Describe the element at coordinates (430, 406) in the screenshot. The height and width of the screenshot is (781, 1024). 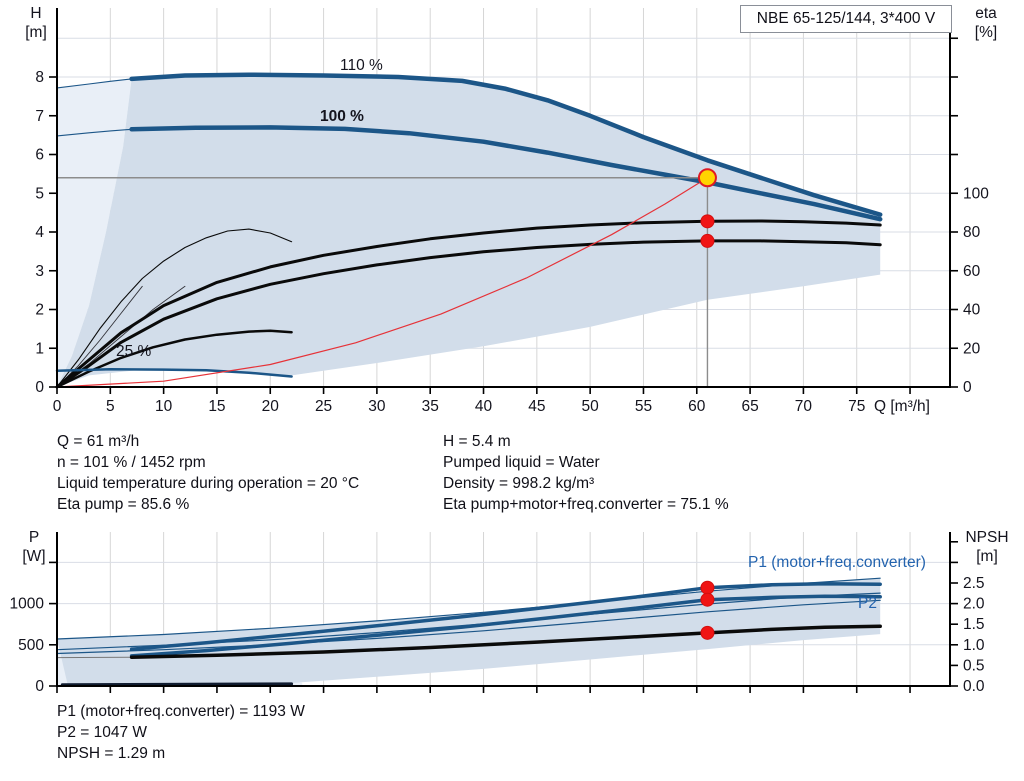
I see `x-tick-label: 35` at that location.